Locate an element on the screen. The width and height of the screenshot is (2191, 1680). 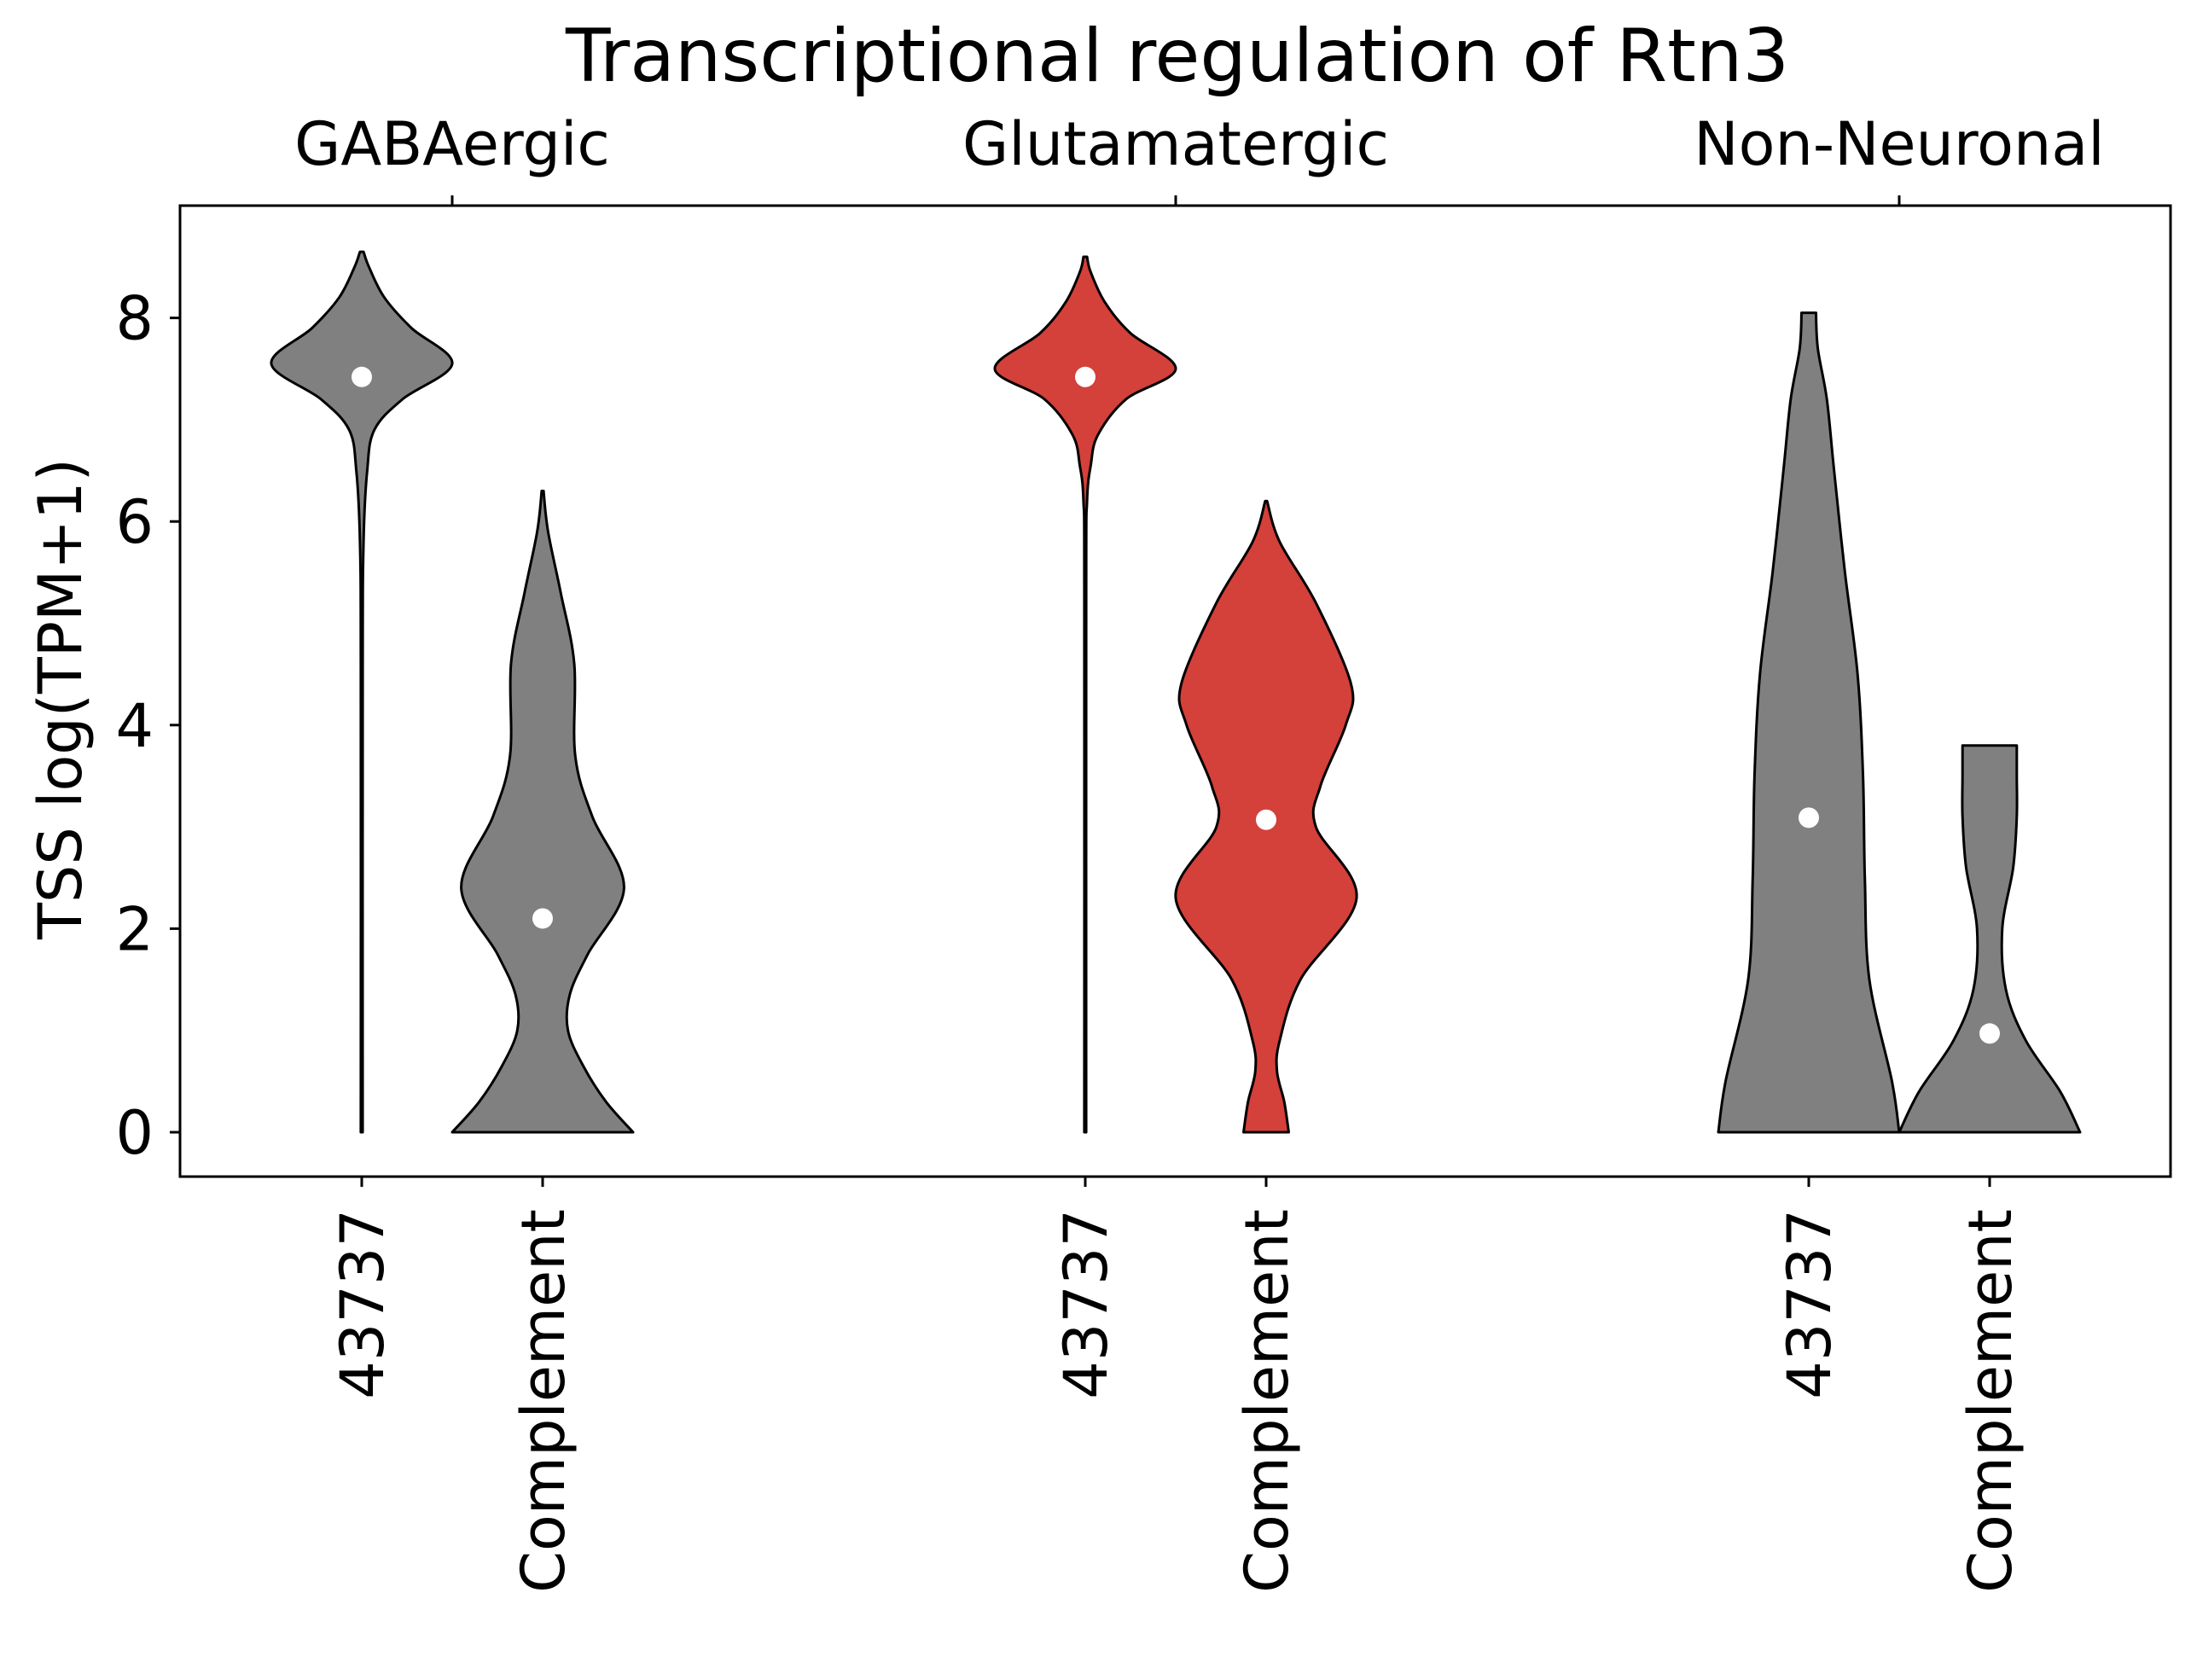
group-label: GABAergic is located at coordinates (452, 144).